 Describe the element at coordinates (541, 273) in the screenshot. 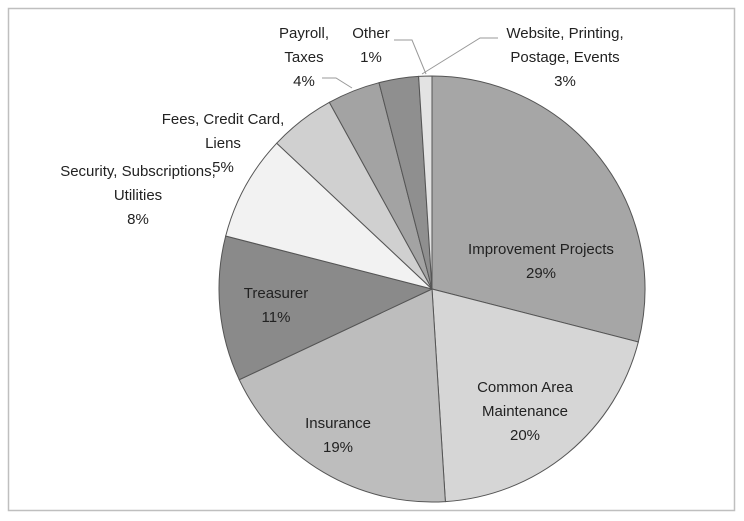

I see `value-label: 29%` at that location.